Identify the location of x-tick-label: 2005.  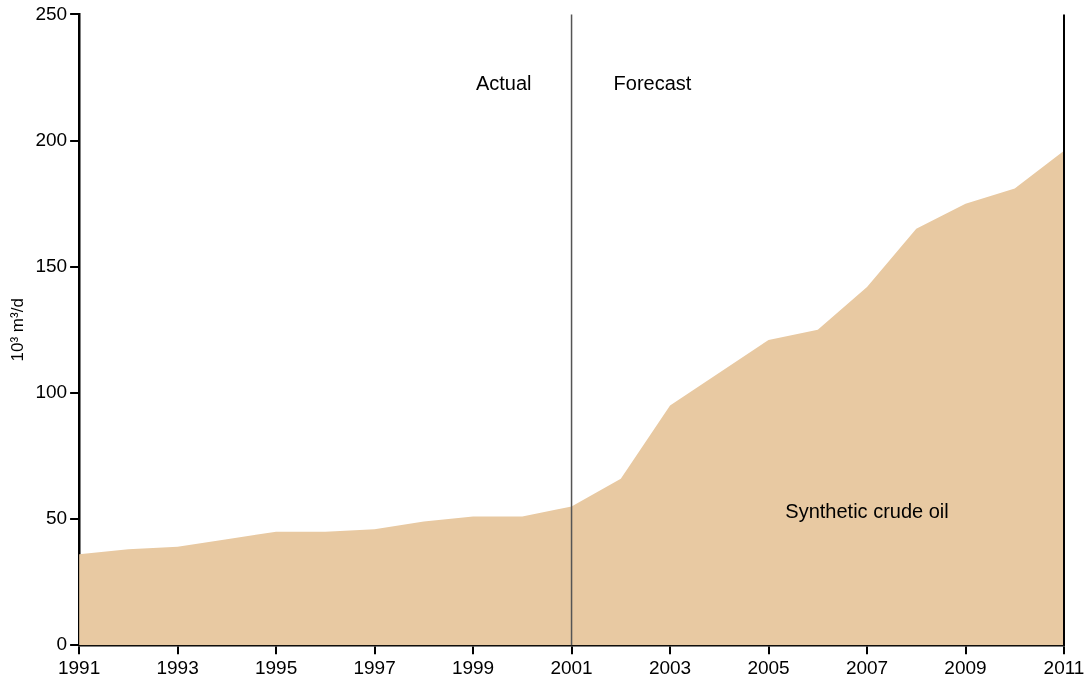
(768, 667).